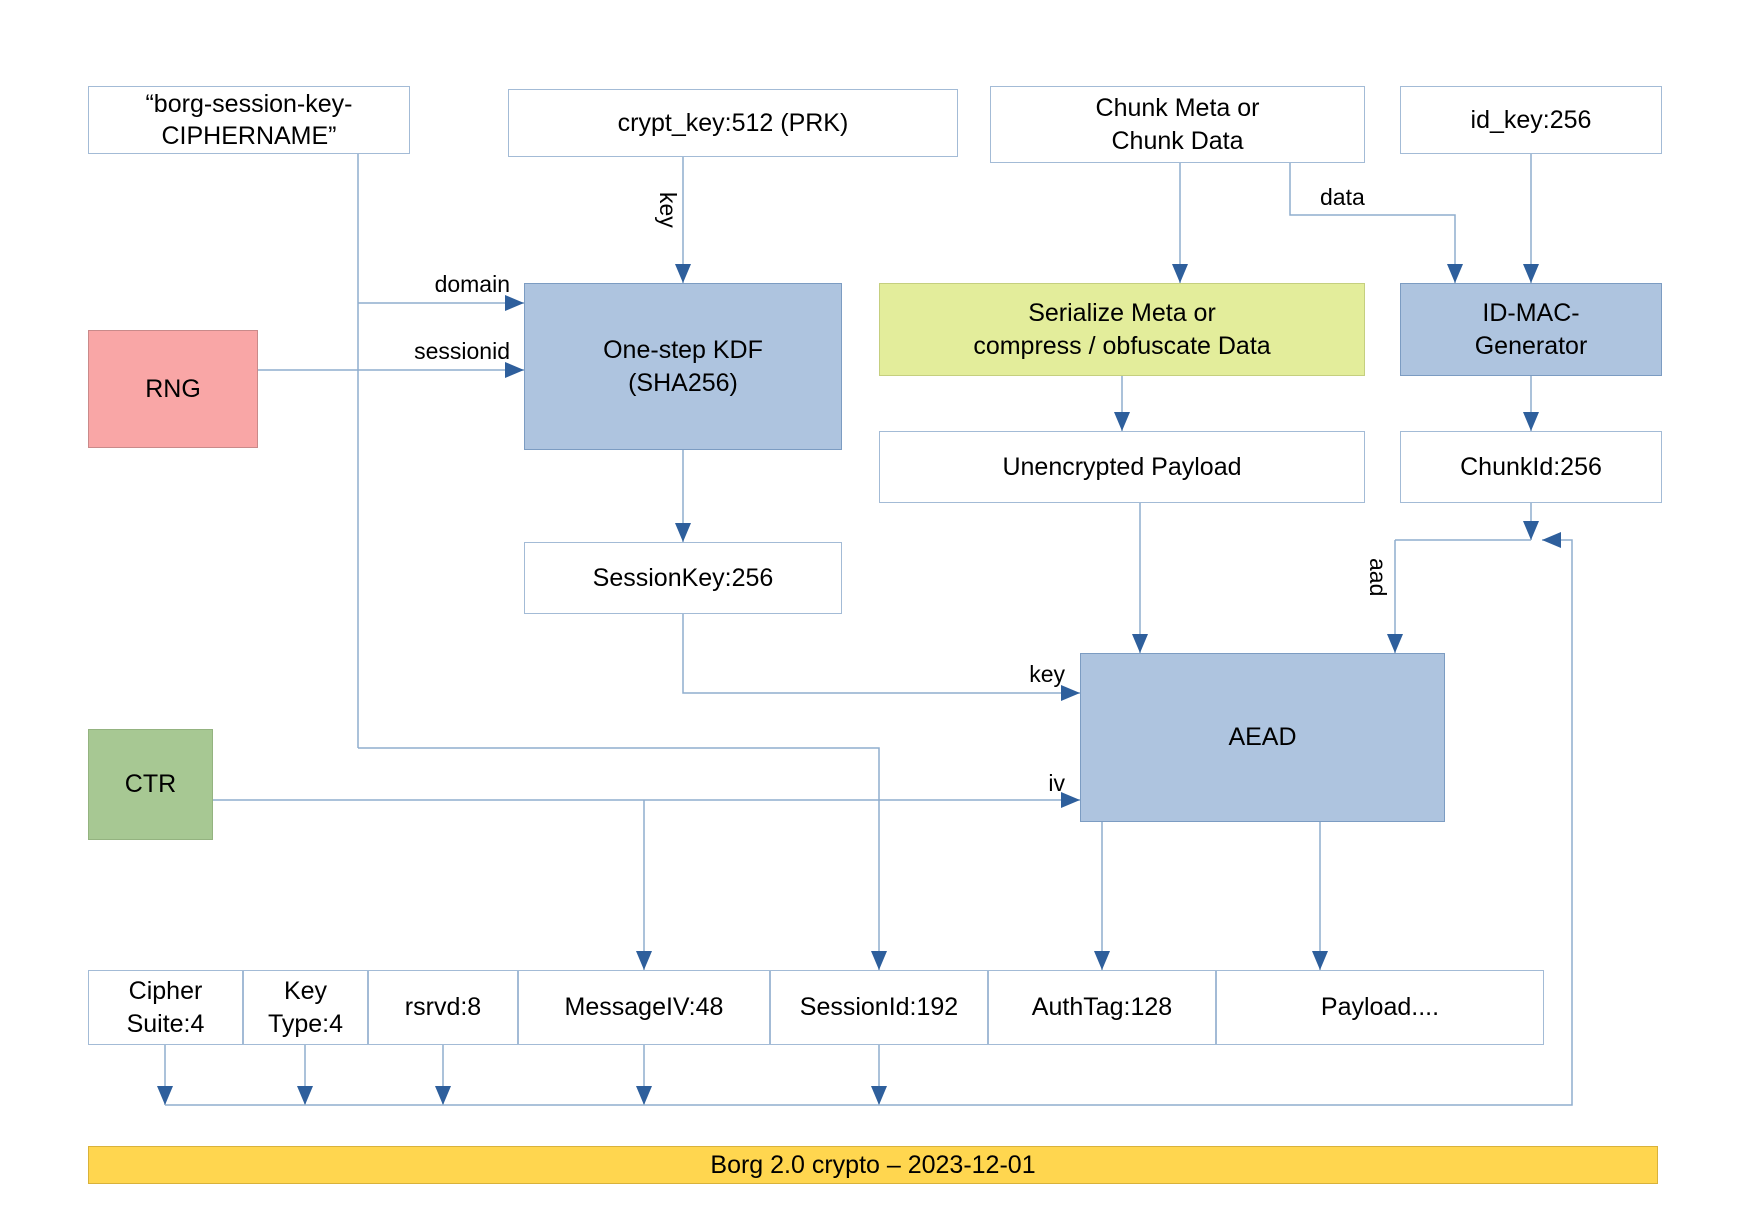 This screenshot has height=1232, width=1742. Describe the element at coordinates (683, 578) in the screenshot. I see `node-session-key: SessionKey:256` at that location.